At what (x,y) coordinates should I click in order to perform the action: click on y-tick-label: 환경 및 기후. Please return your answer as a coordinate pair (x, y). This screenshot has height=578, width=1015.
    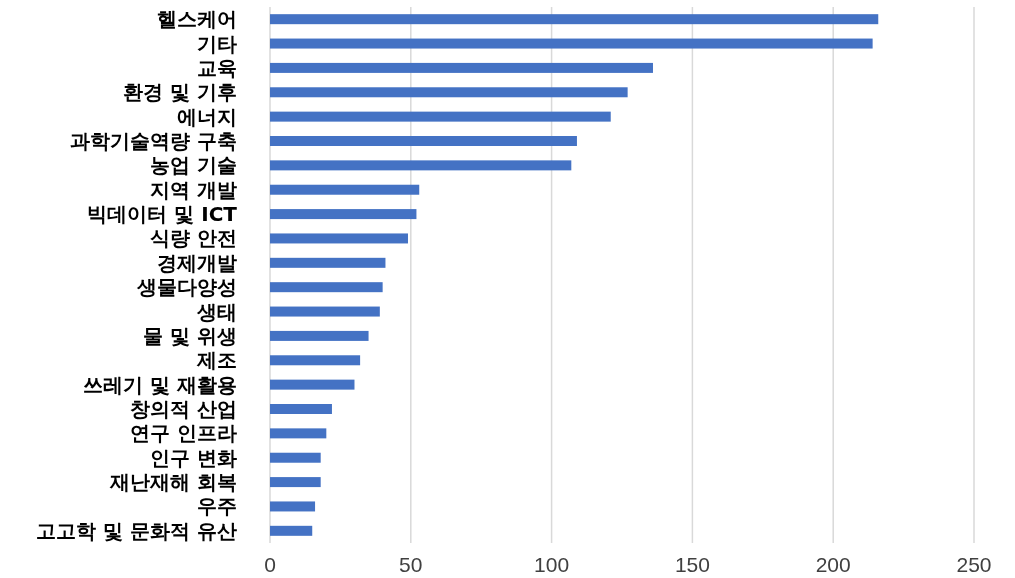
    Looking at the image, I should click on (180, 92).